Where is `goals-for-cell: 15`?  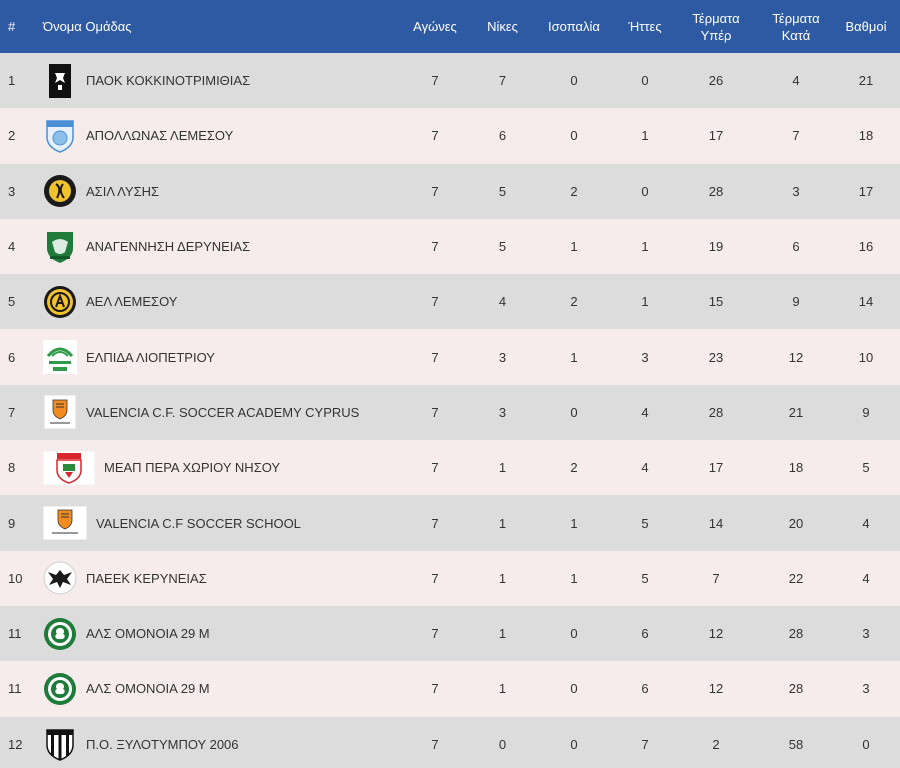
goals-for-cell: 15 is located at coordinates (716, 302).